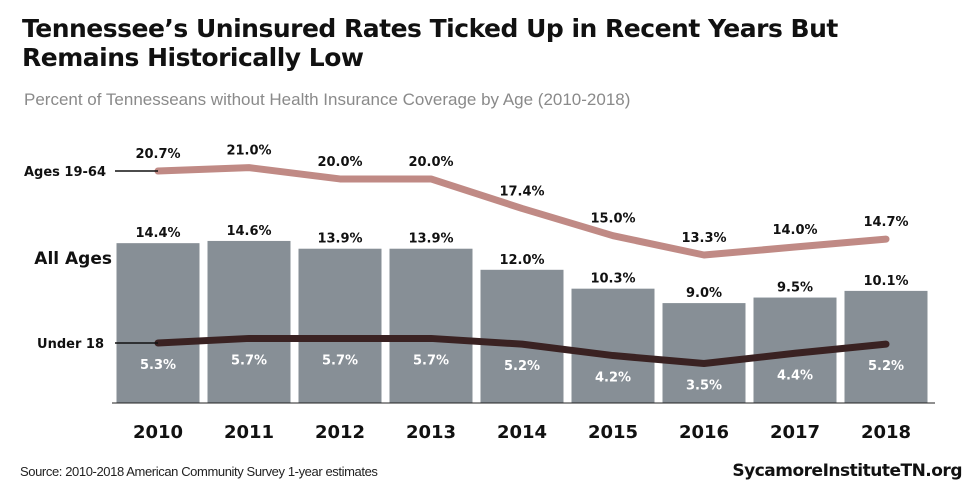 This screenshot has height=490, width=980. I want to click on line-label-under-18: 4.2%, so click(613, 378).